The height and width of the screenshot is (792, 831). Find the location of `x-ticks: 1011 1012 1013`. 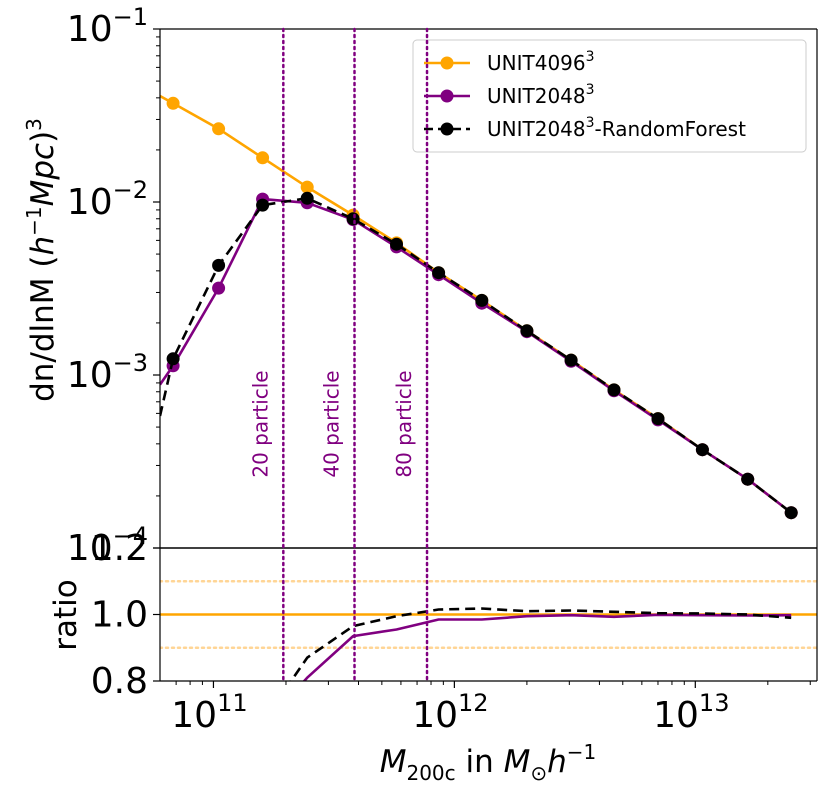

x-ticks: 1011 1012 1013 is located at coordinates (491, 708).